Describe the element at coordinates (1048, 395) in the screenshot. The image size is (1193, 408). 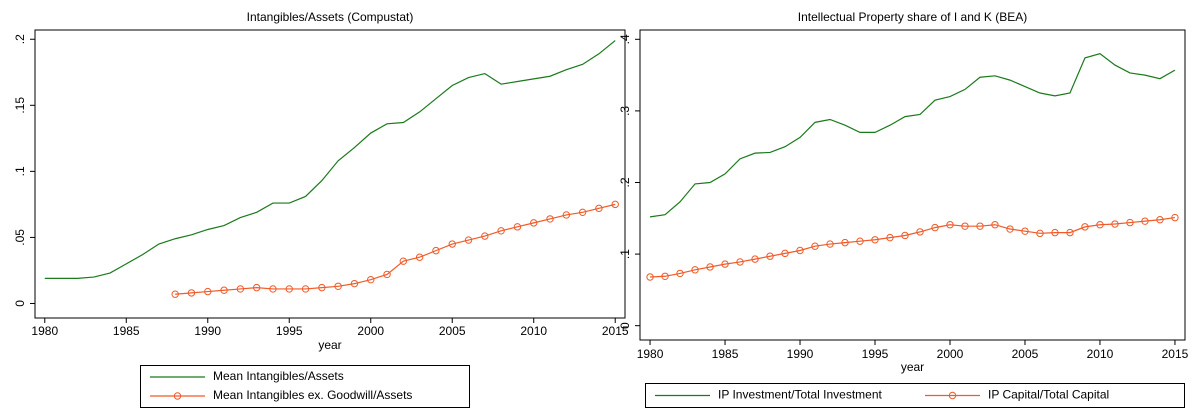
I see `legend-label: IP Capital/Total Capital` at that location.